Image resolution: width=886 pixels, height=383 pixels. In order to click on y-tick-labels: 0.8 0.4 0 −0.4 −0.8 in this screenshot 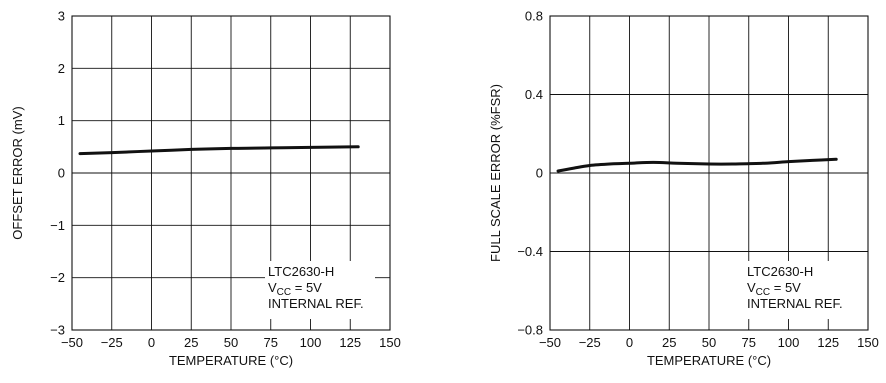, I will do `click(530, 173)`.